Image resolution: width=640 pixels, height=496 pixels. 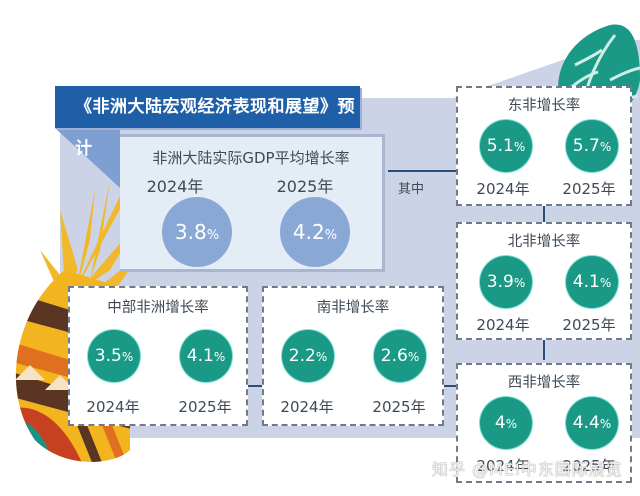 I want to click on region-value-2024: 2.2%, so click(x=308, y=356).